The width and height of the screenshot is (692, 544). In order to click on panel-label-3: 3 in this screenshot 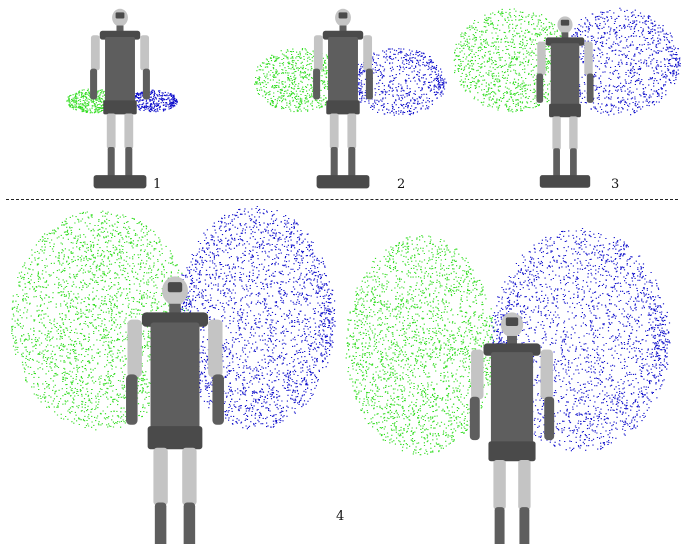, I will do `click(615, 184)`.